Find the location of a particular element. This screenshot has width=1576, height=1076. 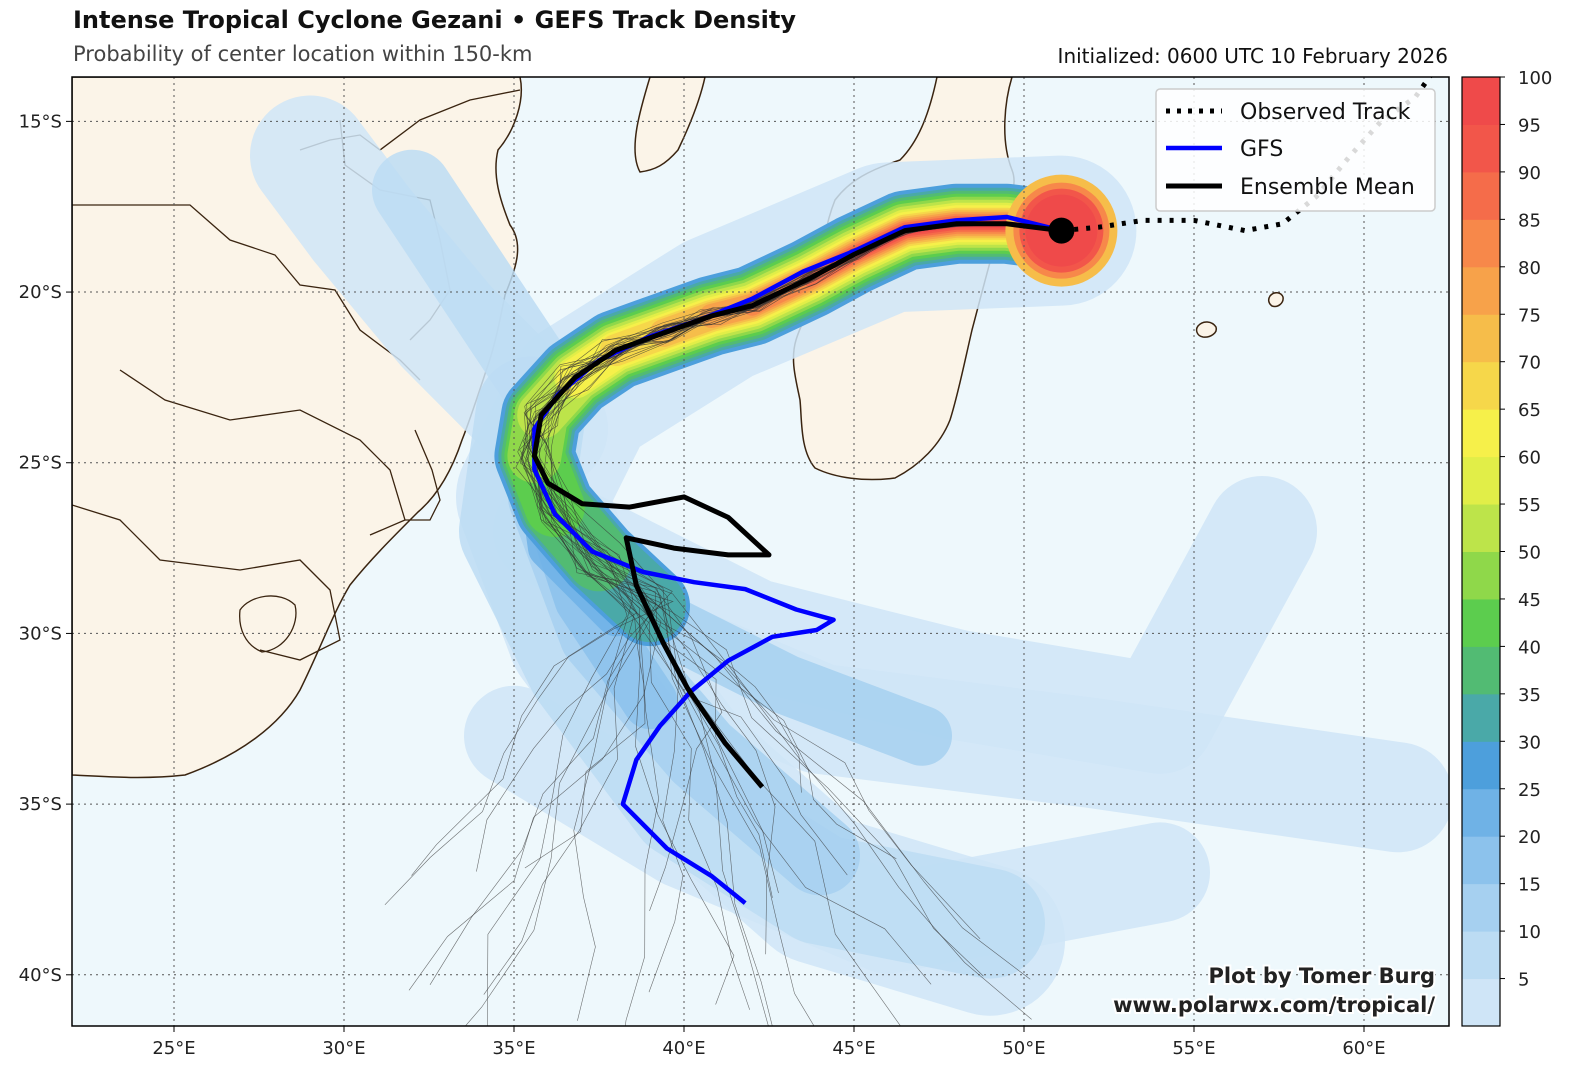

legend-observed-label: Observed Track is located at coordinates (1325, 112).